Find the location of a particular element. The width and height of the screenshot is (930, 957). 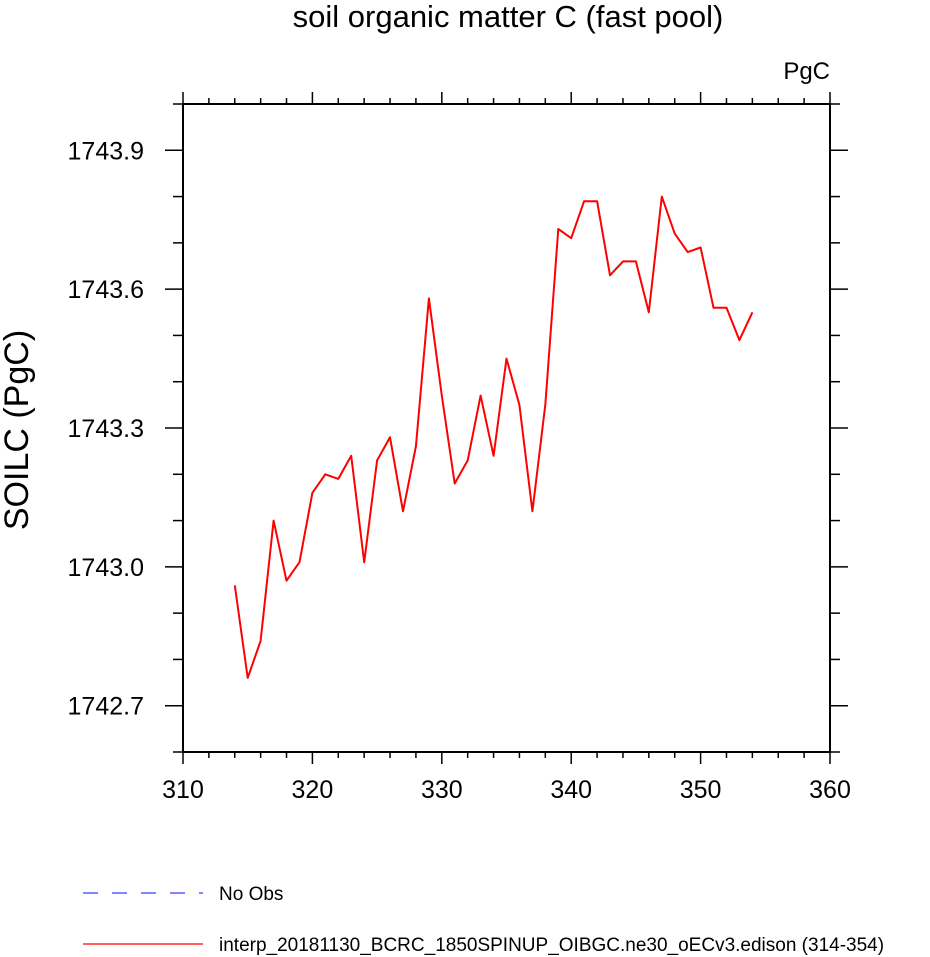

legend-label-no-obs: No Obs is located at coordinates (251, 894).